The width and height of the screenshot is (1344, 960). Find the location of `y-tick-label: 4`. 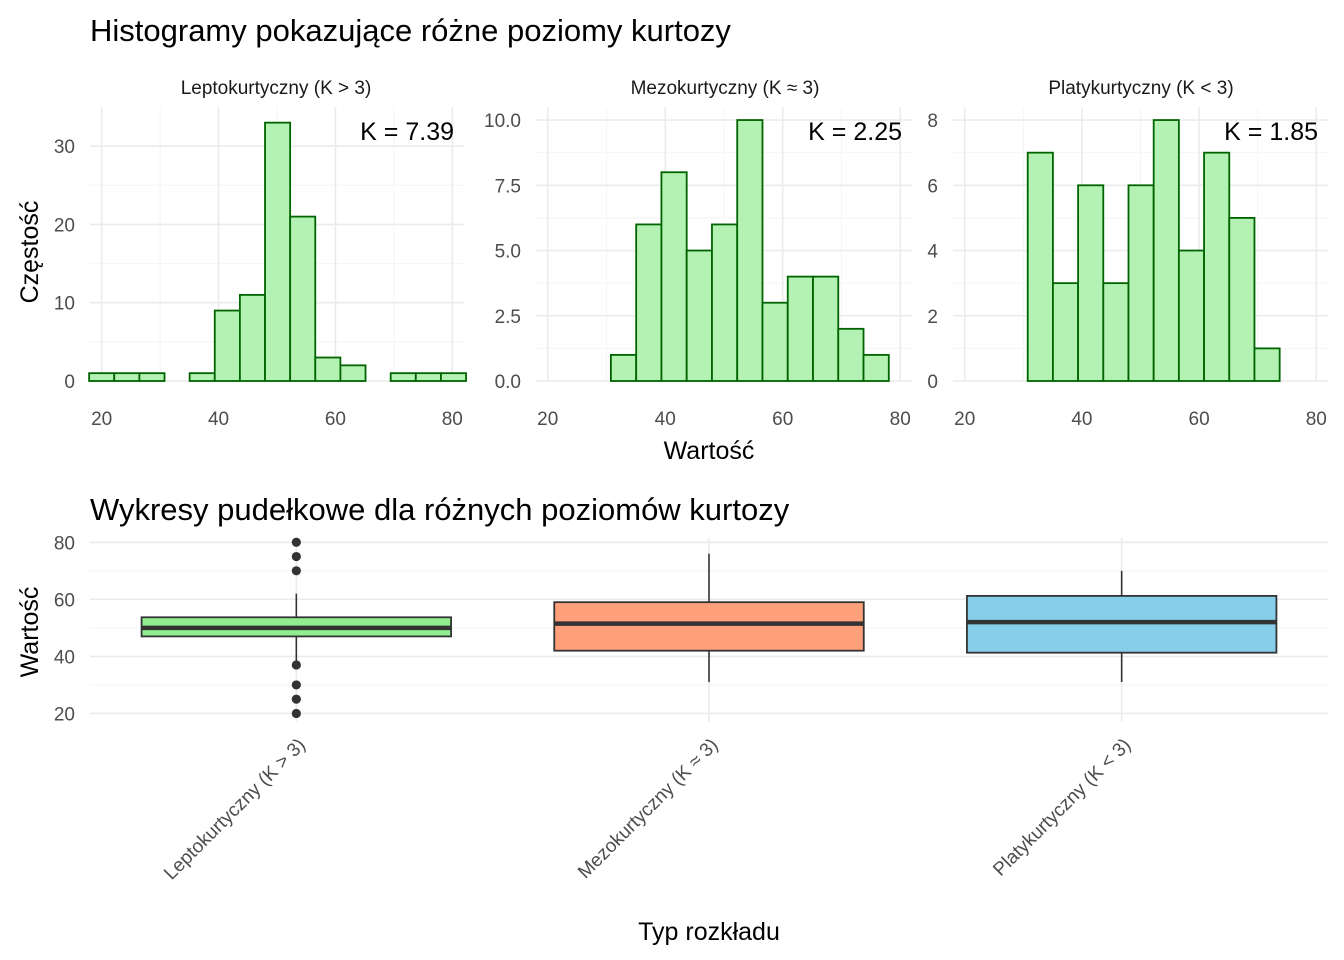

y-tick-label: 4 is located at coordinates (932, 252).